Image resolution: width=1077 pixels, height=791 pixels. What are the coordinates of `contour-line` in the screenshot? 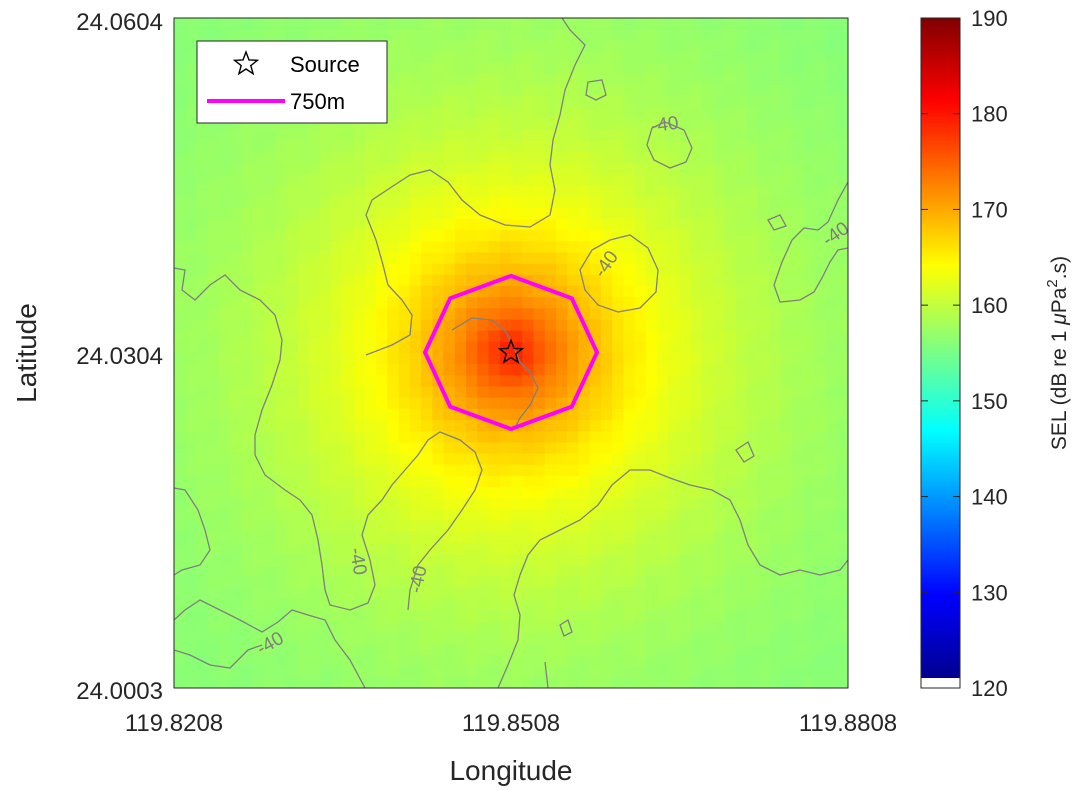 It's located at (566, 628).